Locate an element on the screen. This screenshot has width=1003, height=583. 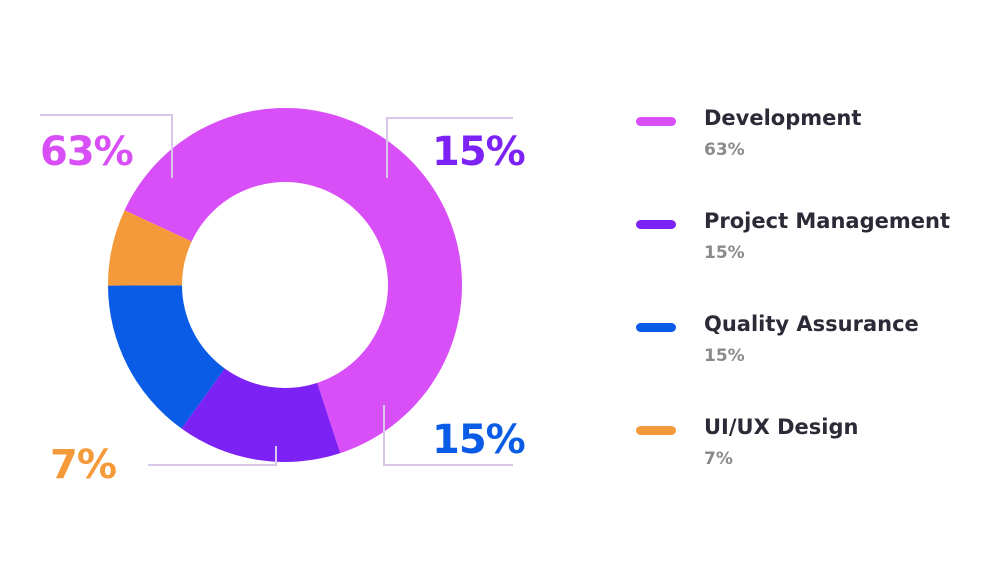
slice-project-management is located at coordinates (261, 415).